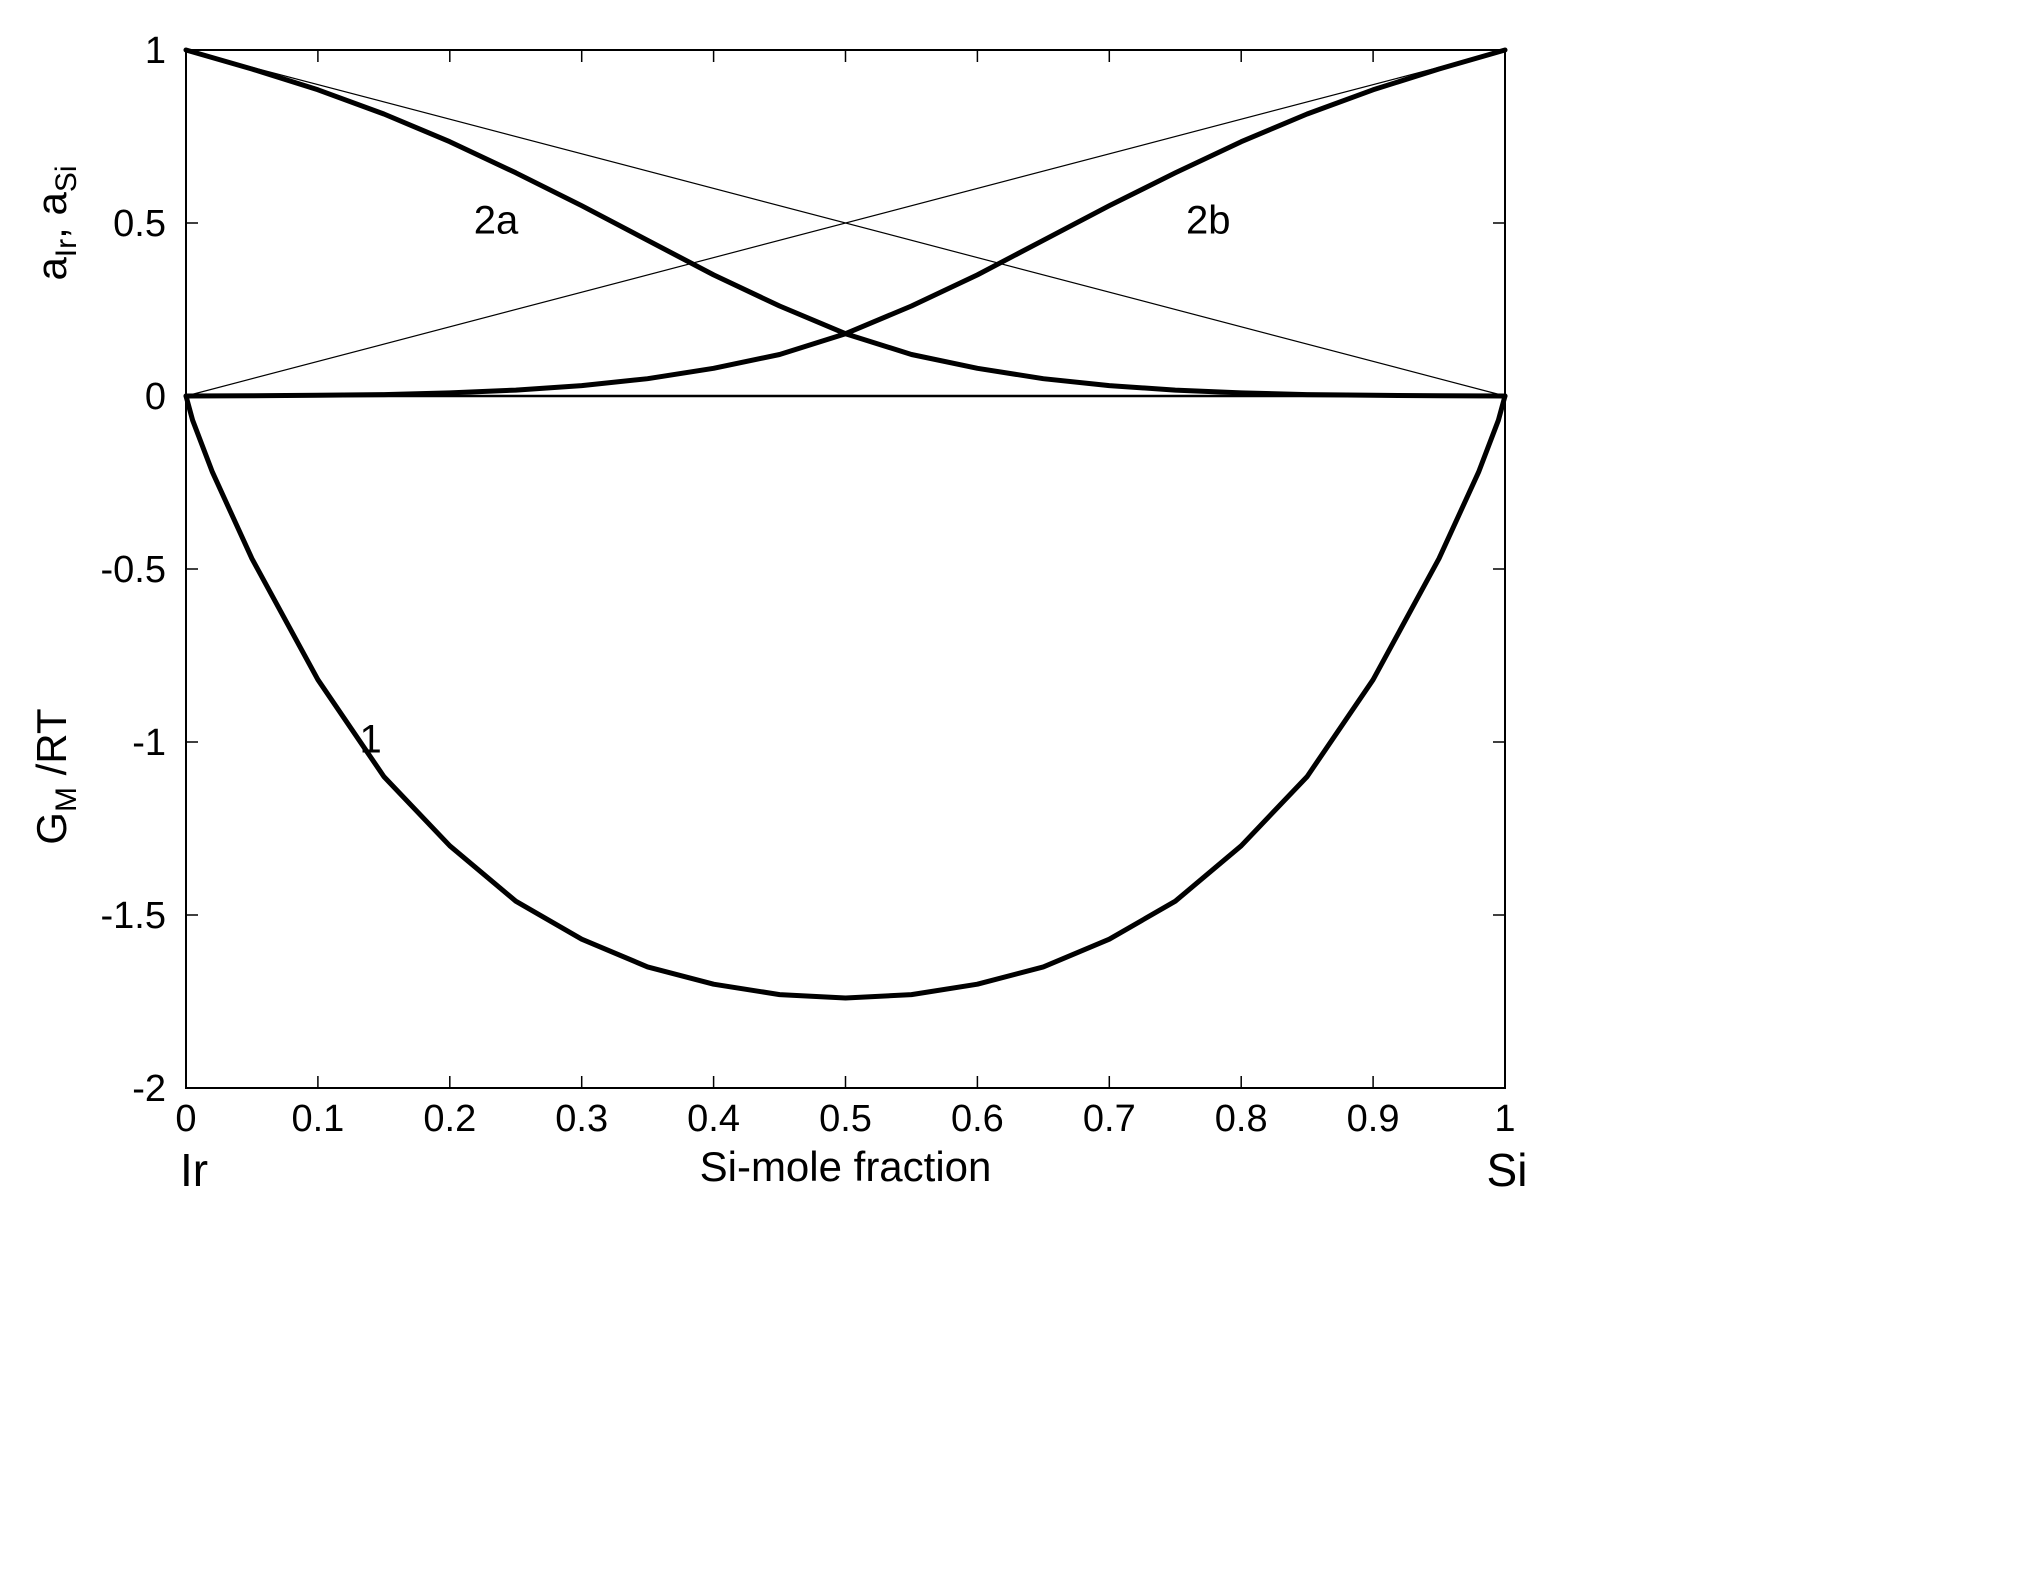  I want to click on y-title-a-si-subscript: Si, so click(66, 178).